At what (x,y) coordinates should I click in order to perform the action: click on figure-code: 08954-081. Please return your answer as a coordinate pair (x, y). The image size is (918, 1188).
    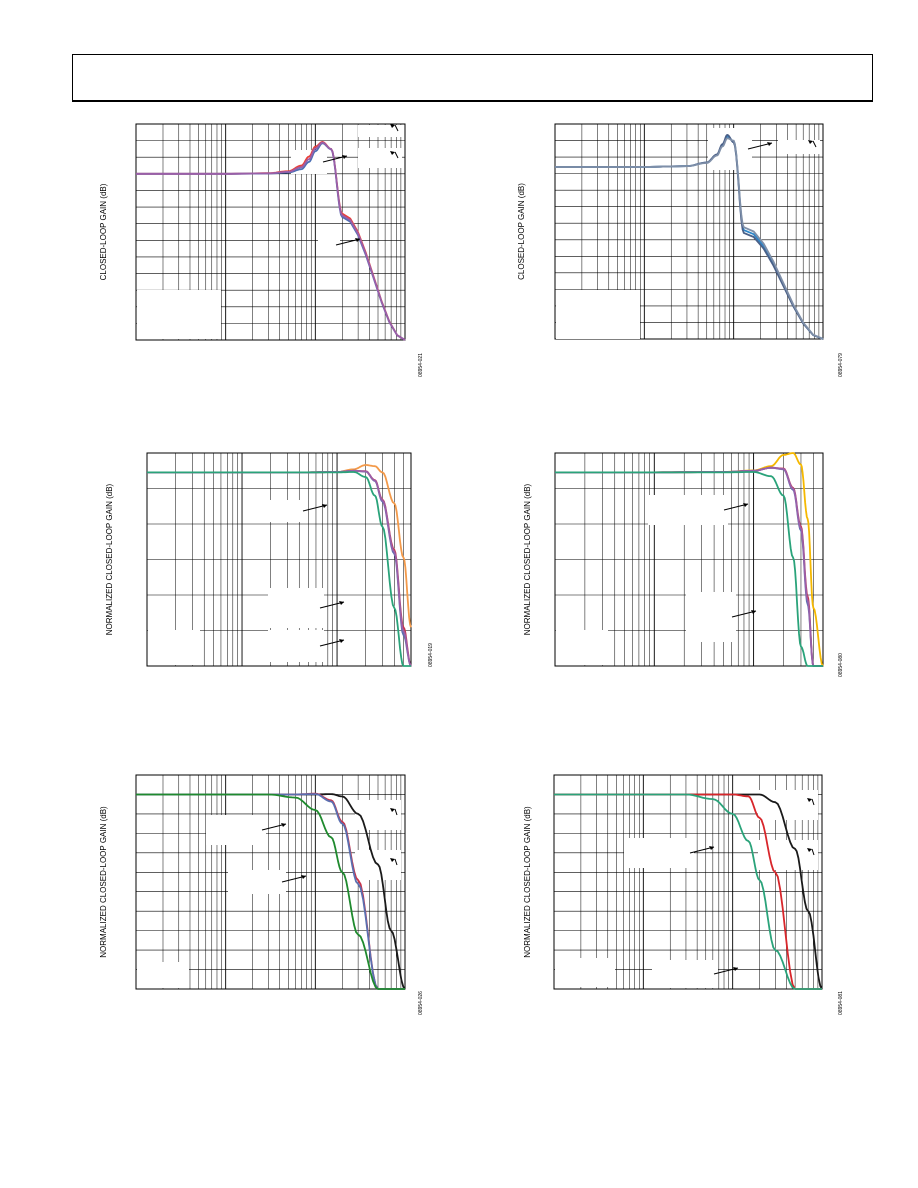
    Looking at the image, I should click on (841, 1003).